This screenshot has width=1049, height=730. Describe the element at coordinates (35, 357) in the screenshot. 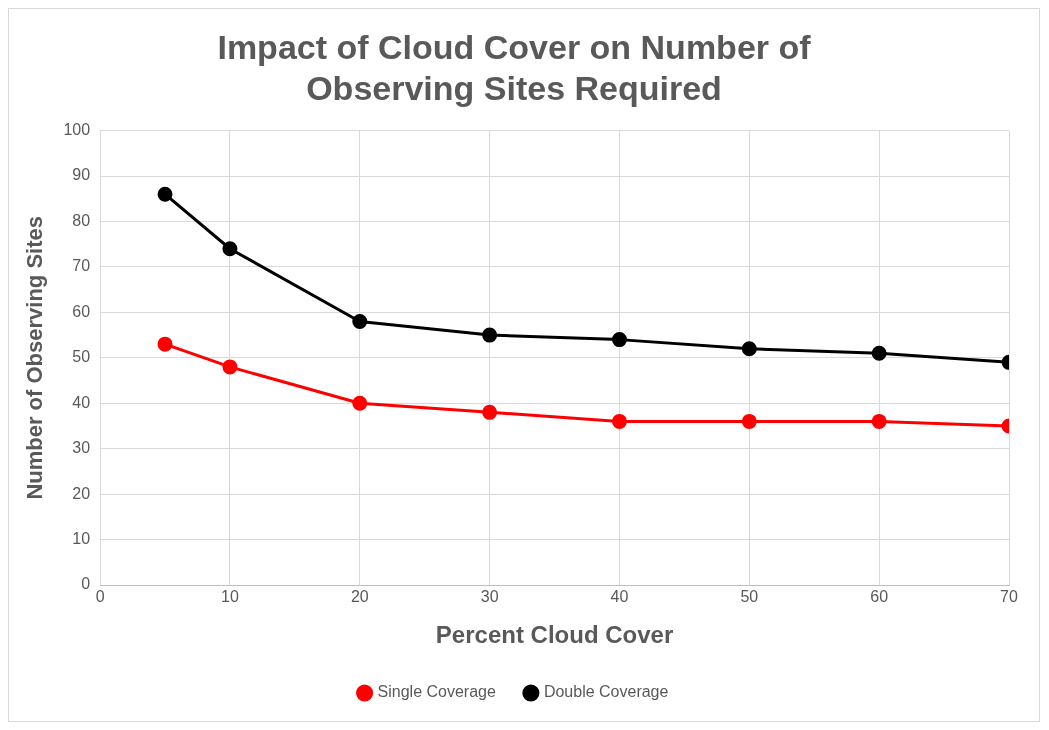

I see `y-axis-title: Number of Observing Sites` at that location.